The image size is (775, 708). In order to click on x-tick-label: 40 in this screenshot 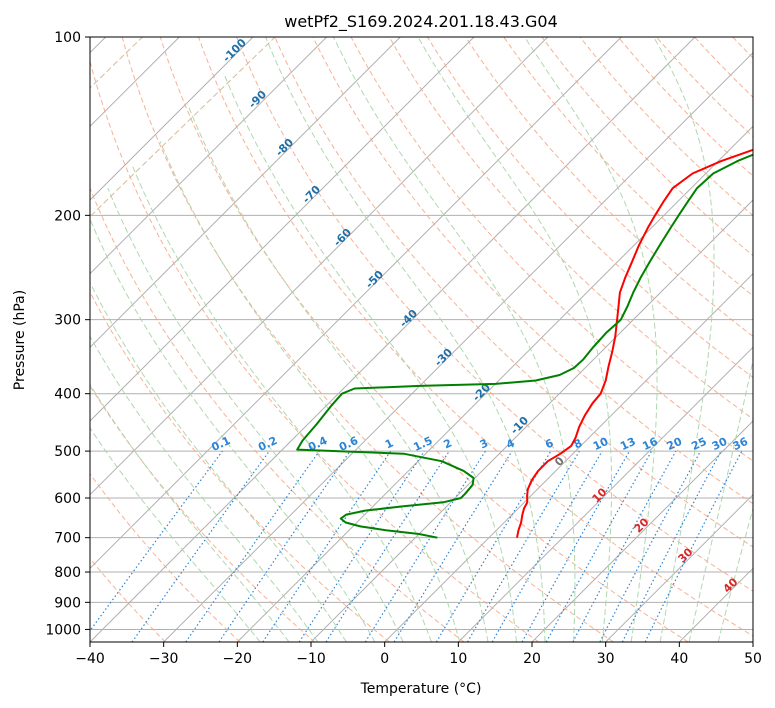, I will do `click(679, 659)`.